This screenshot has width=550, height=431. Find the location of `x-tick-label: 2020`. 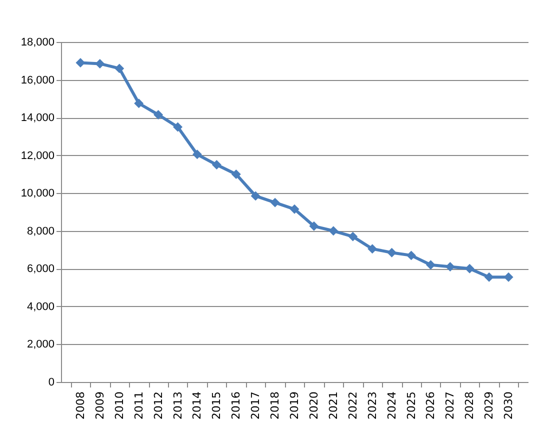

x-tick-label: 2020 is located at coordinates (313, 406).